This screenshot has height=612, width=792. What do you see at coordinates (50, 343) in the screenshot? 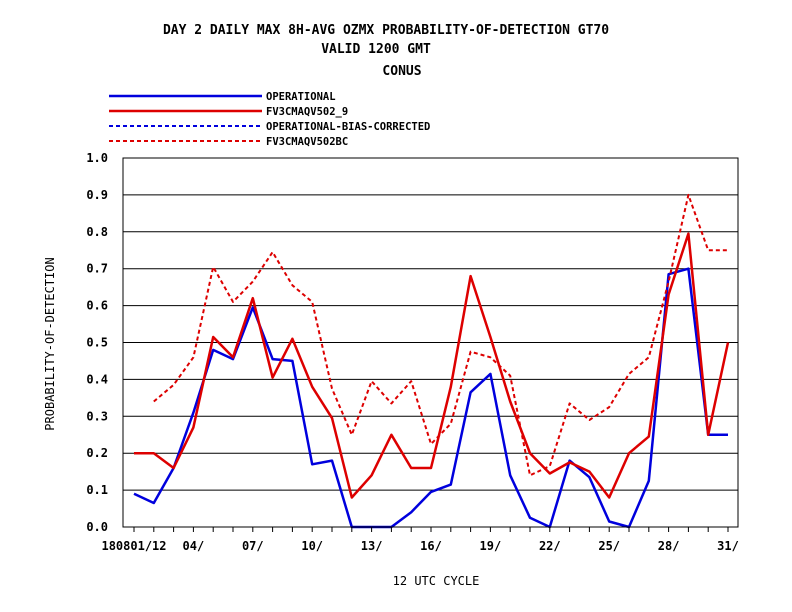
I see `y-axis-label: PROBABILITY-OF-DETECTION` at bounding box center [50, 343].